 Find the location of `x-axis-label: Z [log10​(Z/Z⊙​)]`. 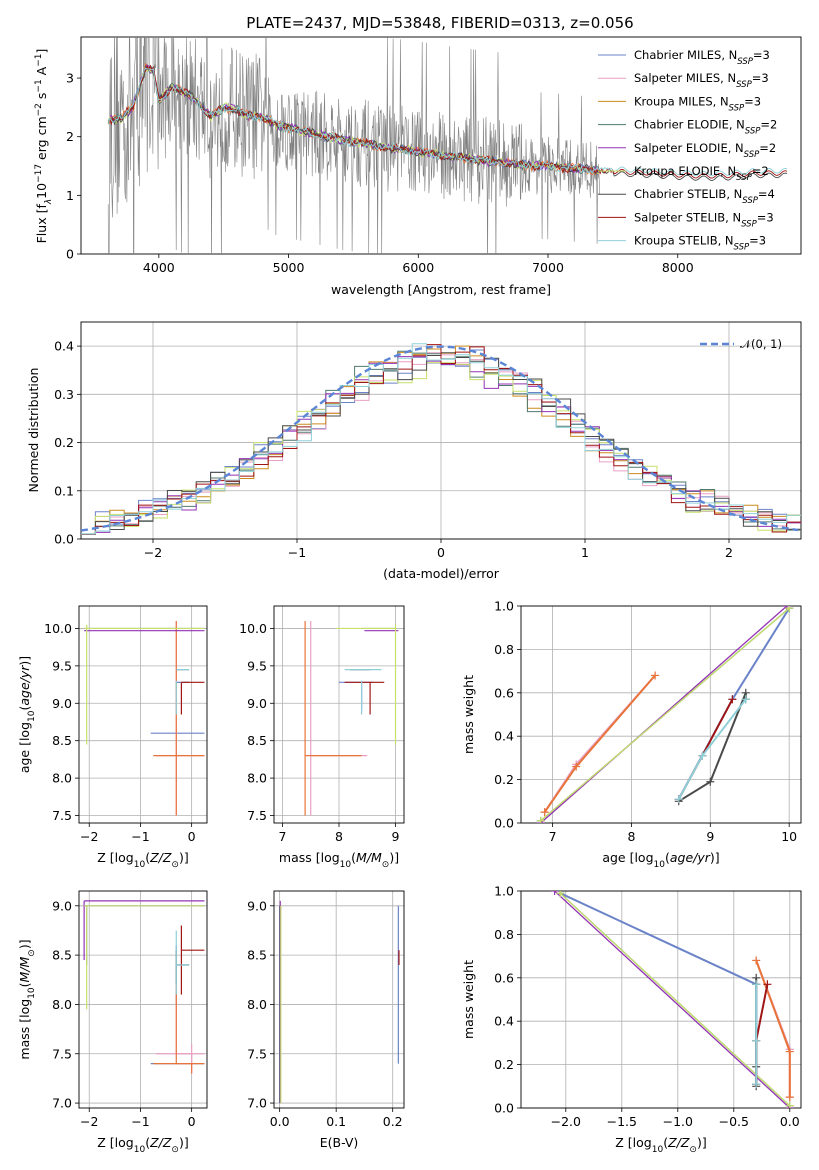

x-axis-label: Z [log10​(Z/Z⊙​)] is located at coordinates (142, 860).